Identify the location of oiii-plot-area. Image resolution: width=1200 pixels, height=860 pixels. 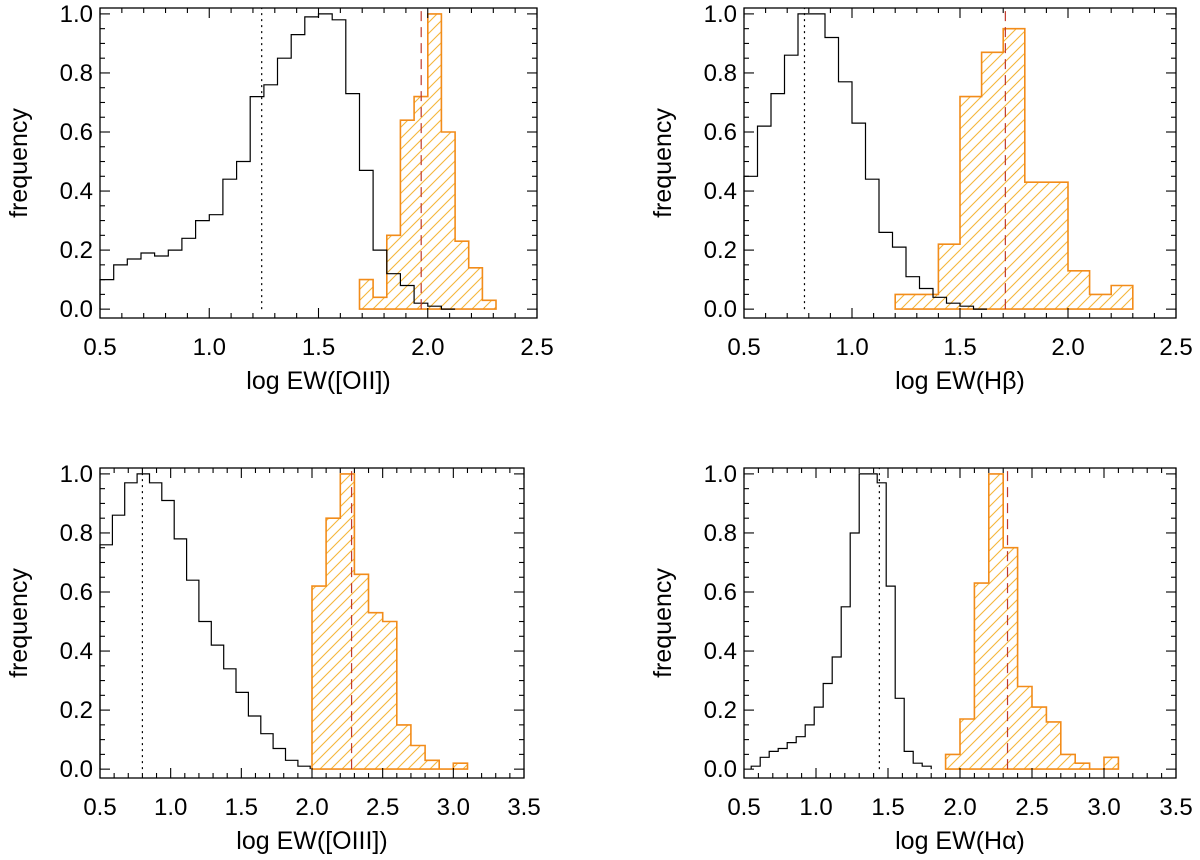
(284, 619).